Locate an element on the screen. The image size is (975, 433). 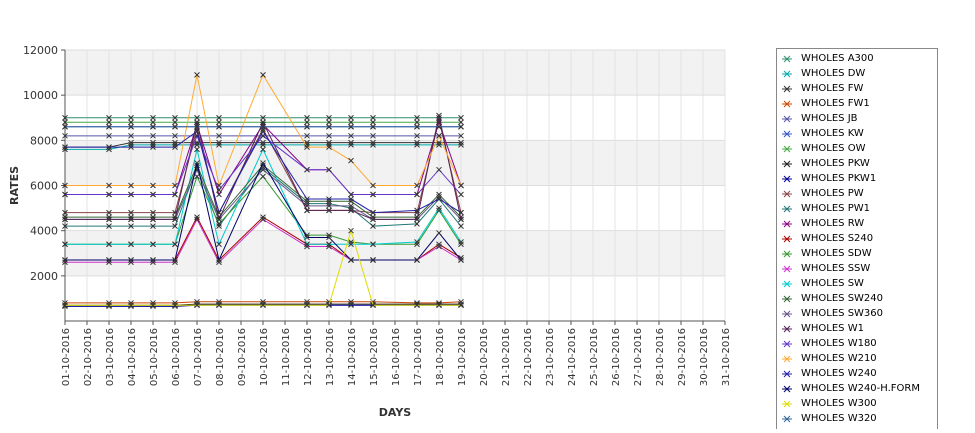
legend-label: WHOLES SW240 is located at coordinates (842, 298).